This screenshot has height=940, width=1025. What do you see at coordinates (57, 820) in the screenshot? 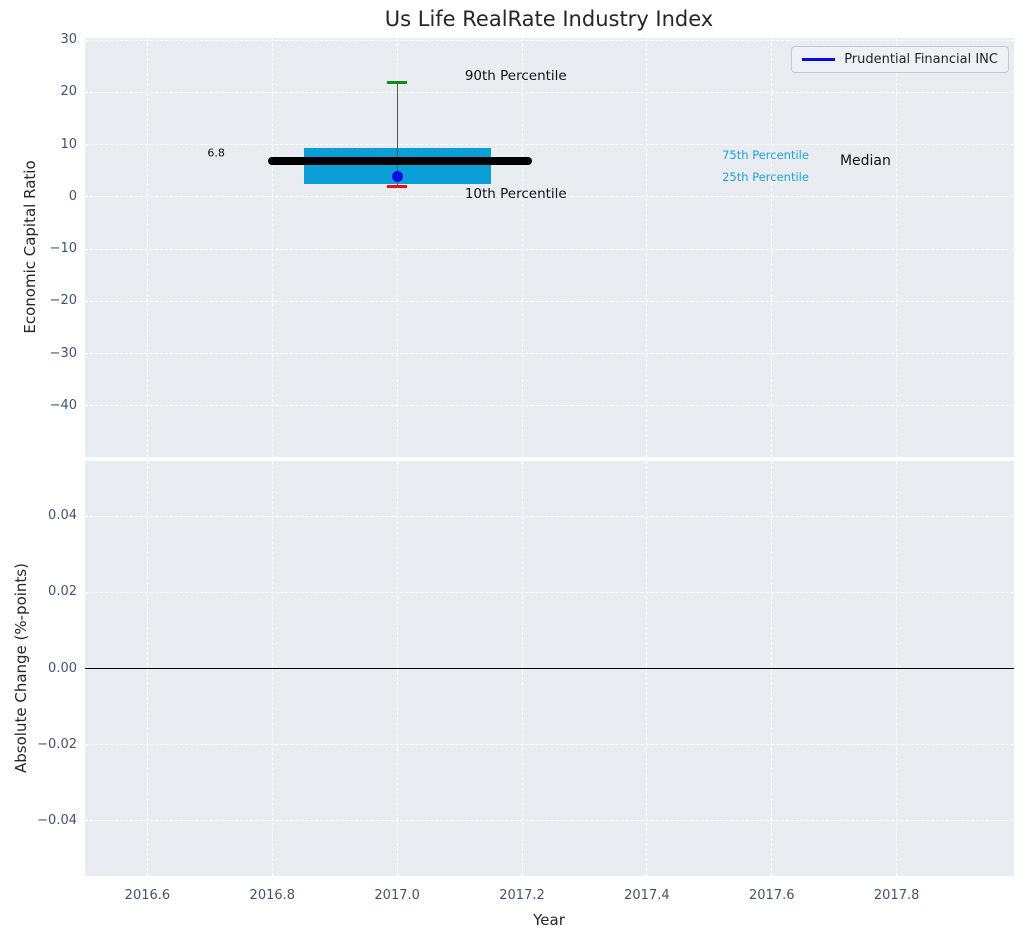
I see `y-tick-label: −0.04` at bounding box center [57, 820].